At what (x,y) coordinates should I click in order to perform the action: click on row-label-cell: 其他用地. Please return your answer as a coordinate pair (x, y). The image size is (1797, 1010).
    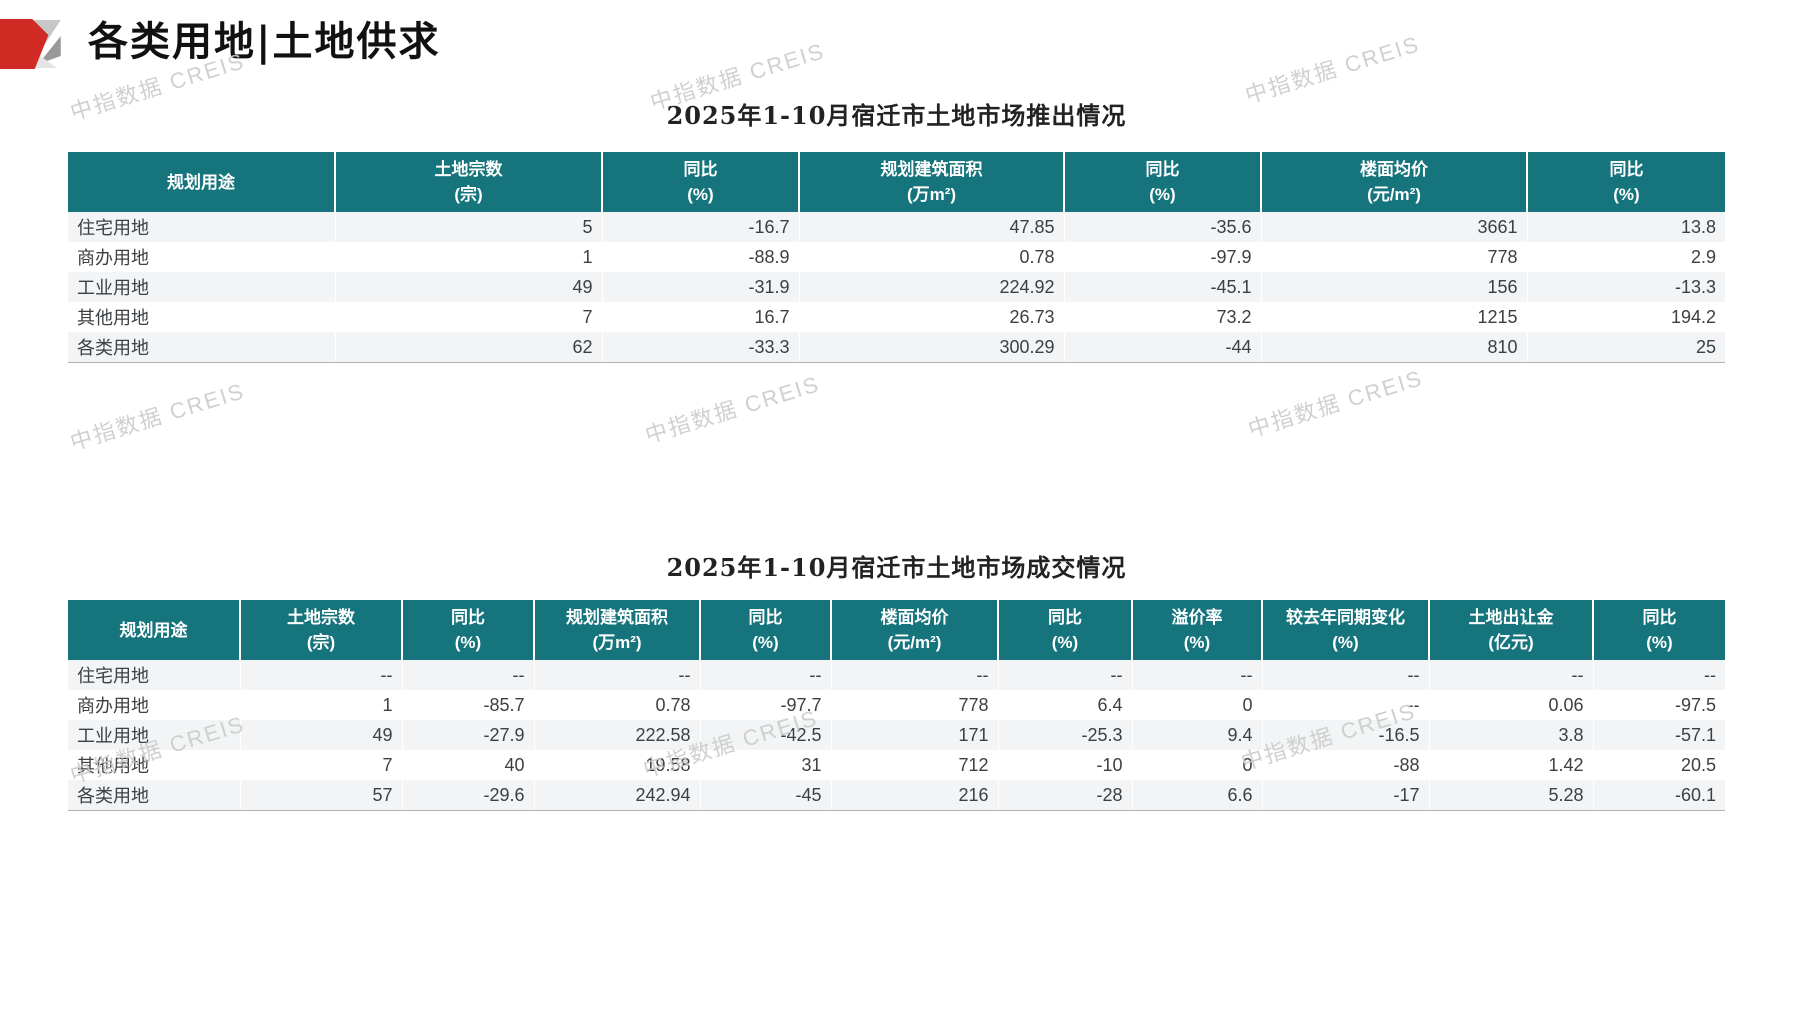
    Looking at the image, I should click on (113, 318).